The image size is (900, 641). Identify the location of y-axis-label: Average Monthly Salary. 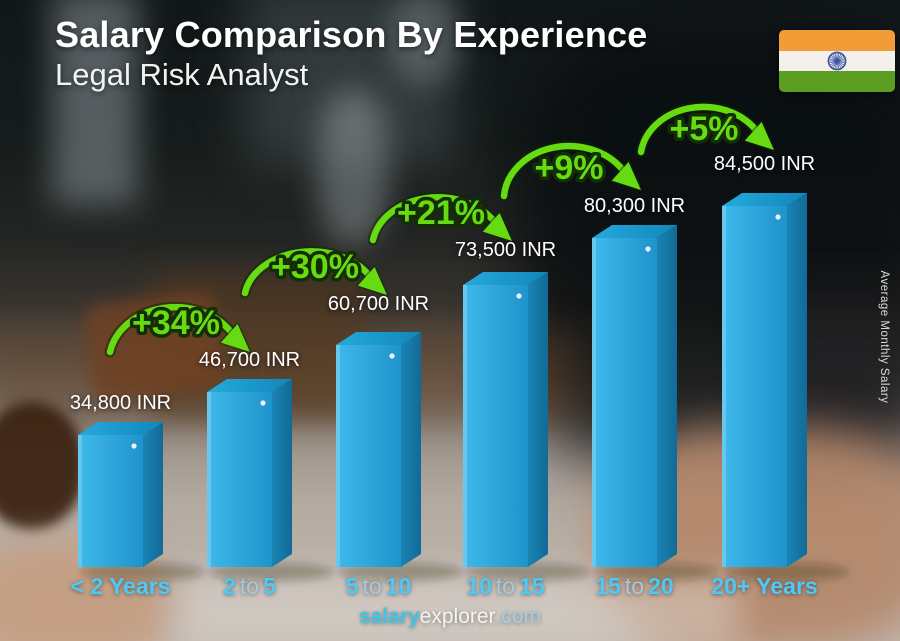
(884, 337).